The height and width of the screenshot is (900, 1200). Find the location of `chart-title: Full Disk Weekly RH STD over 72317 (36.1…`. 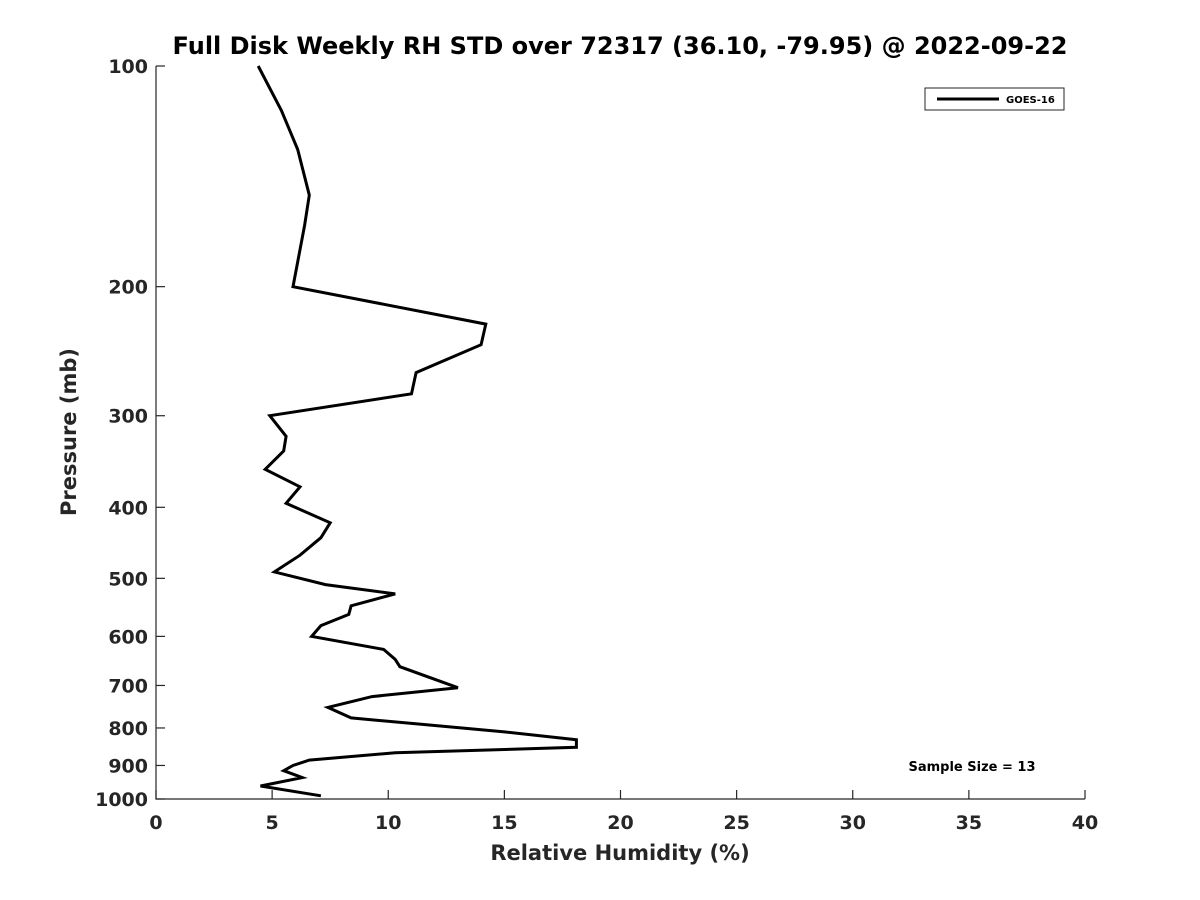

chart-title: Full Disk Weekly RH STD over 72317 (36.1… is located at coordinates (620, 46).